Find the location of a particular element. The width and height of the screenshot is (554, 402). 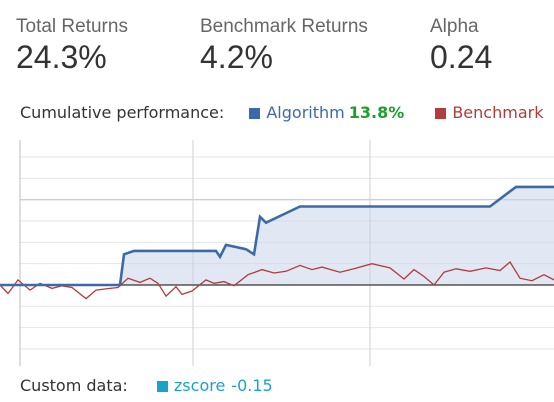

metric-total-returns: Total Returns 24.3% is located at coordinates (72, 45).